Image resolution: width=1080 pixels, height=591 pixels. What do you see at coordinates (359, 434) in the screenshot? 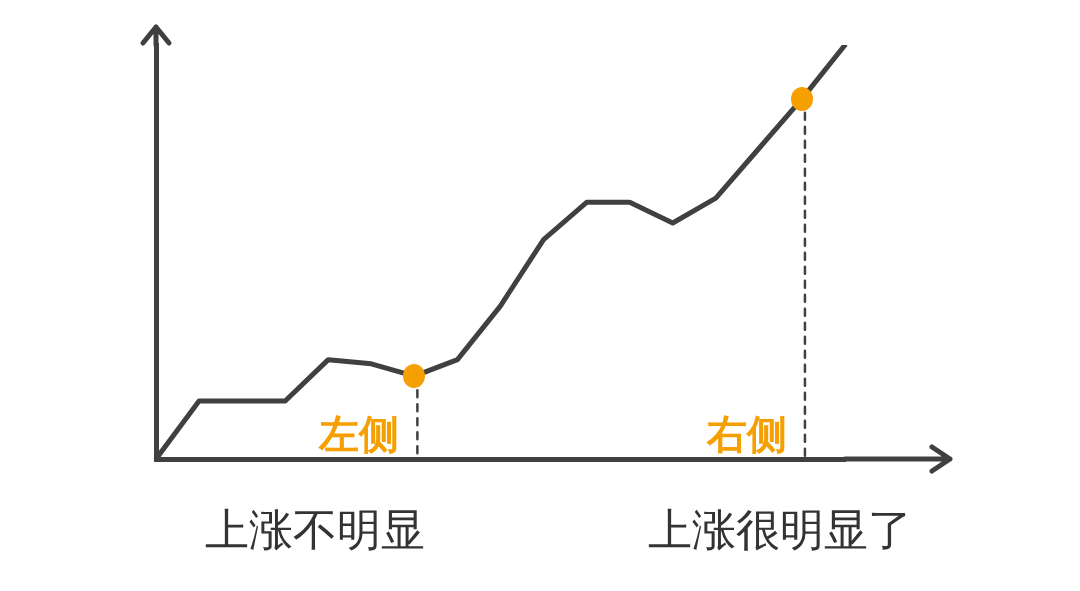
I see `annotation: 左侧` at bounding box center [359, 434].